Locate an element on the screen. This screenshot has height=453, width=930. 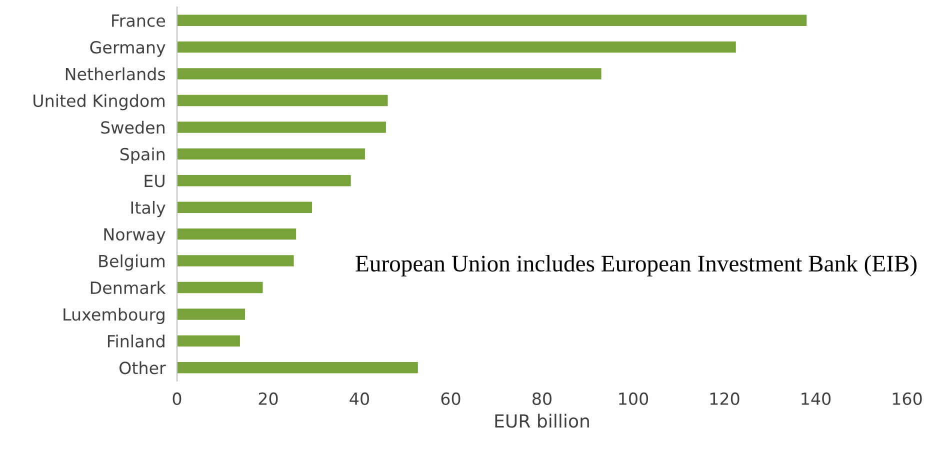
y-tick-label: Denmark is located at coordinates (128, 287).